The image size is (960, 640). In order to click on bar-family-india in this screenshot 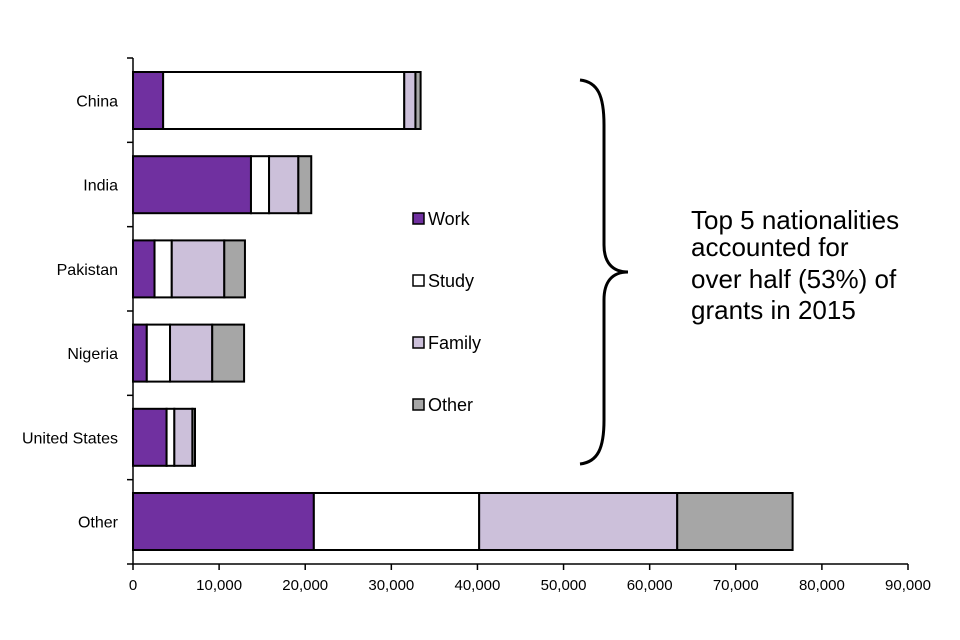, I will do `click(284, 185)`.